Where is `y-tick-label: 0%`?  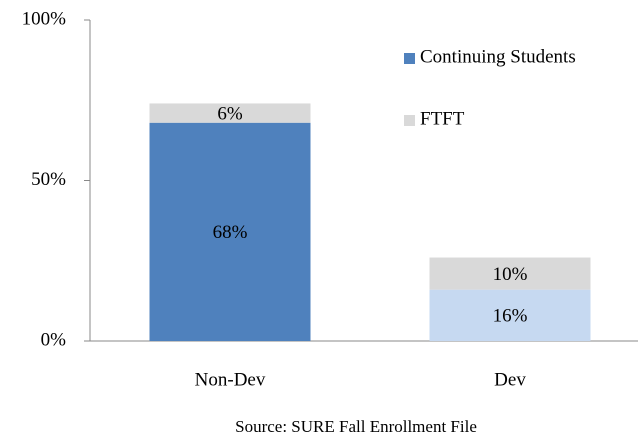
y-tick-label: 0% is located at coordinates (54, 339).